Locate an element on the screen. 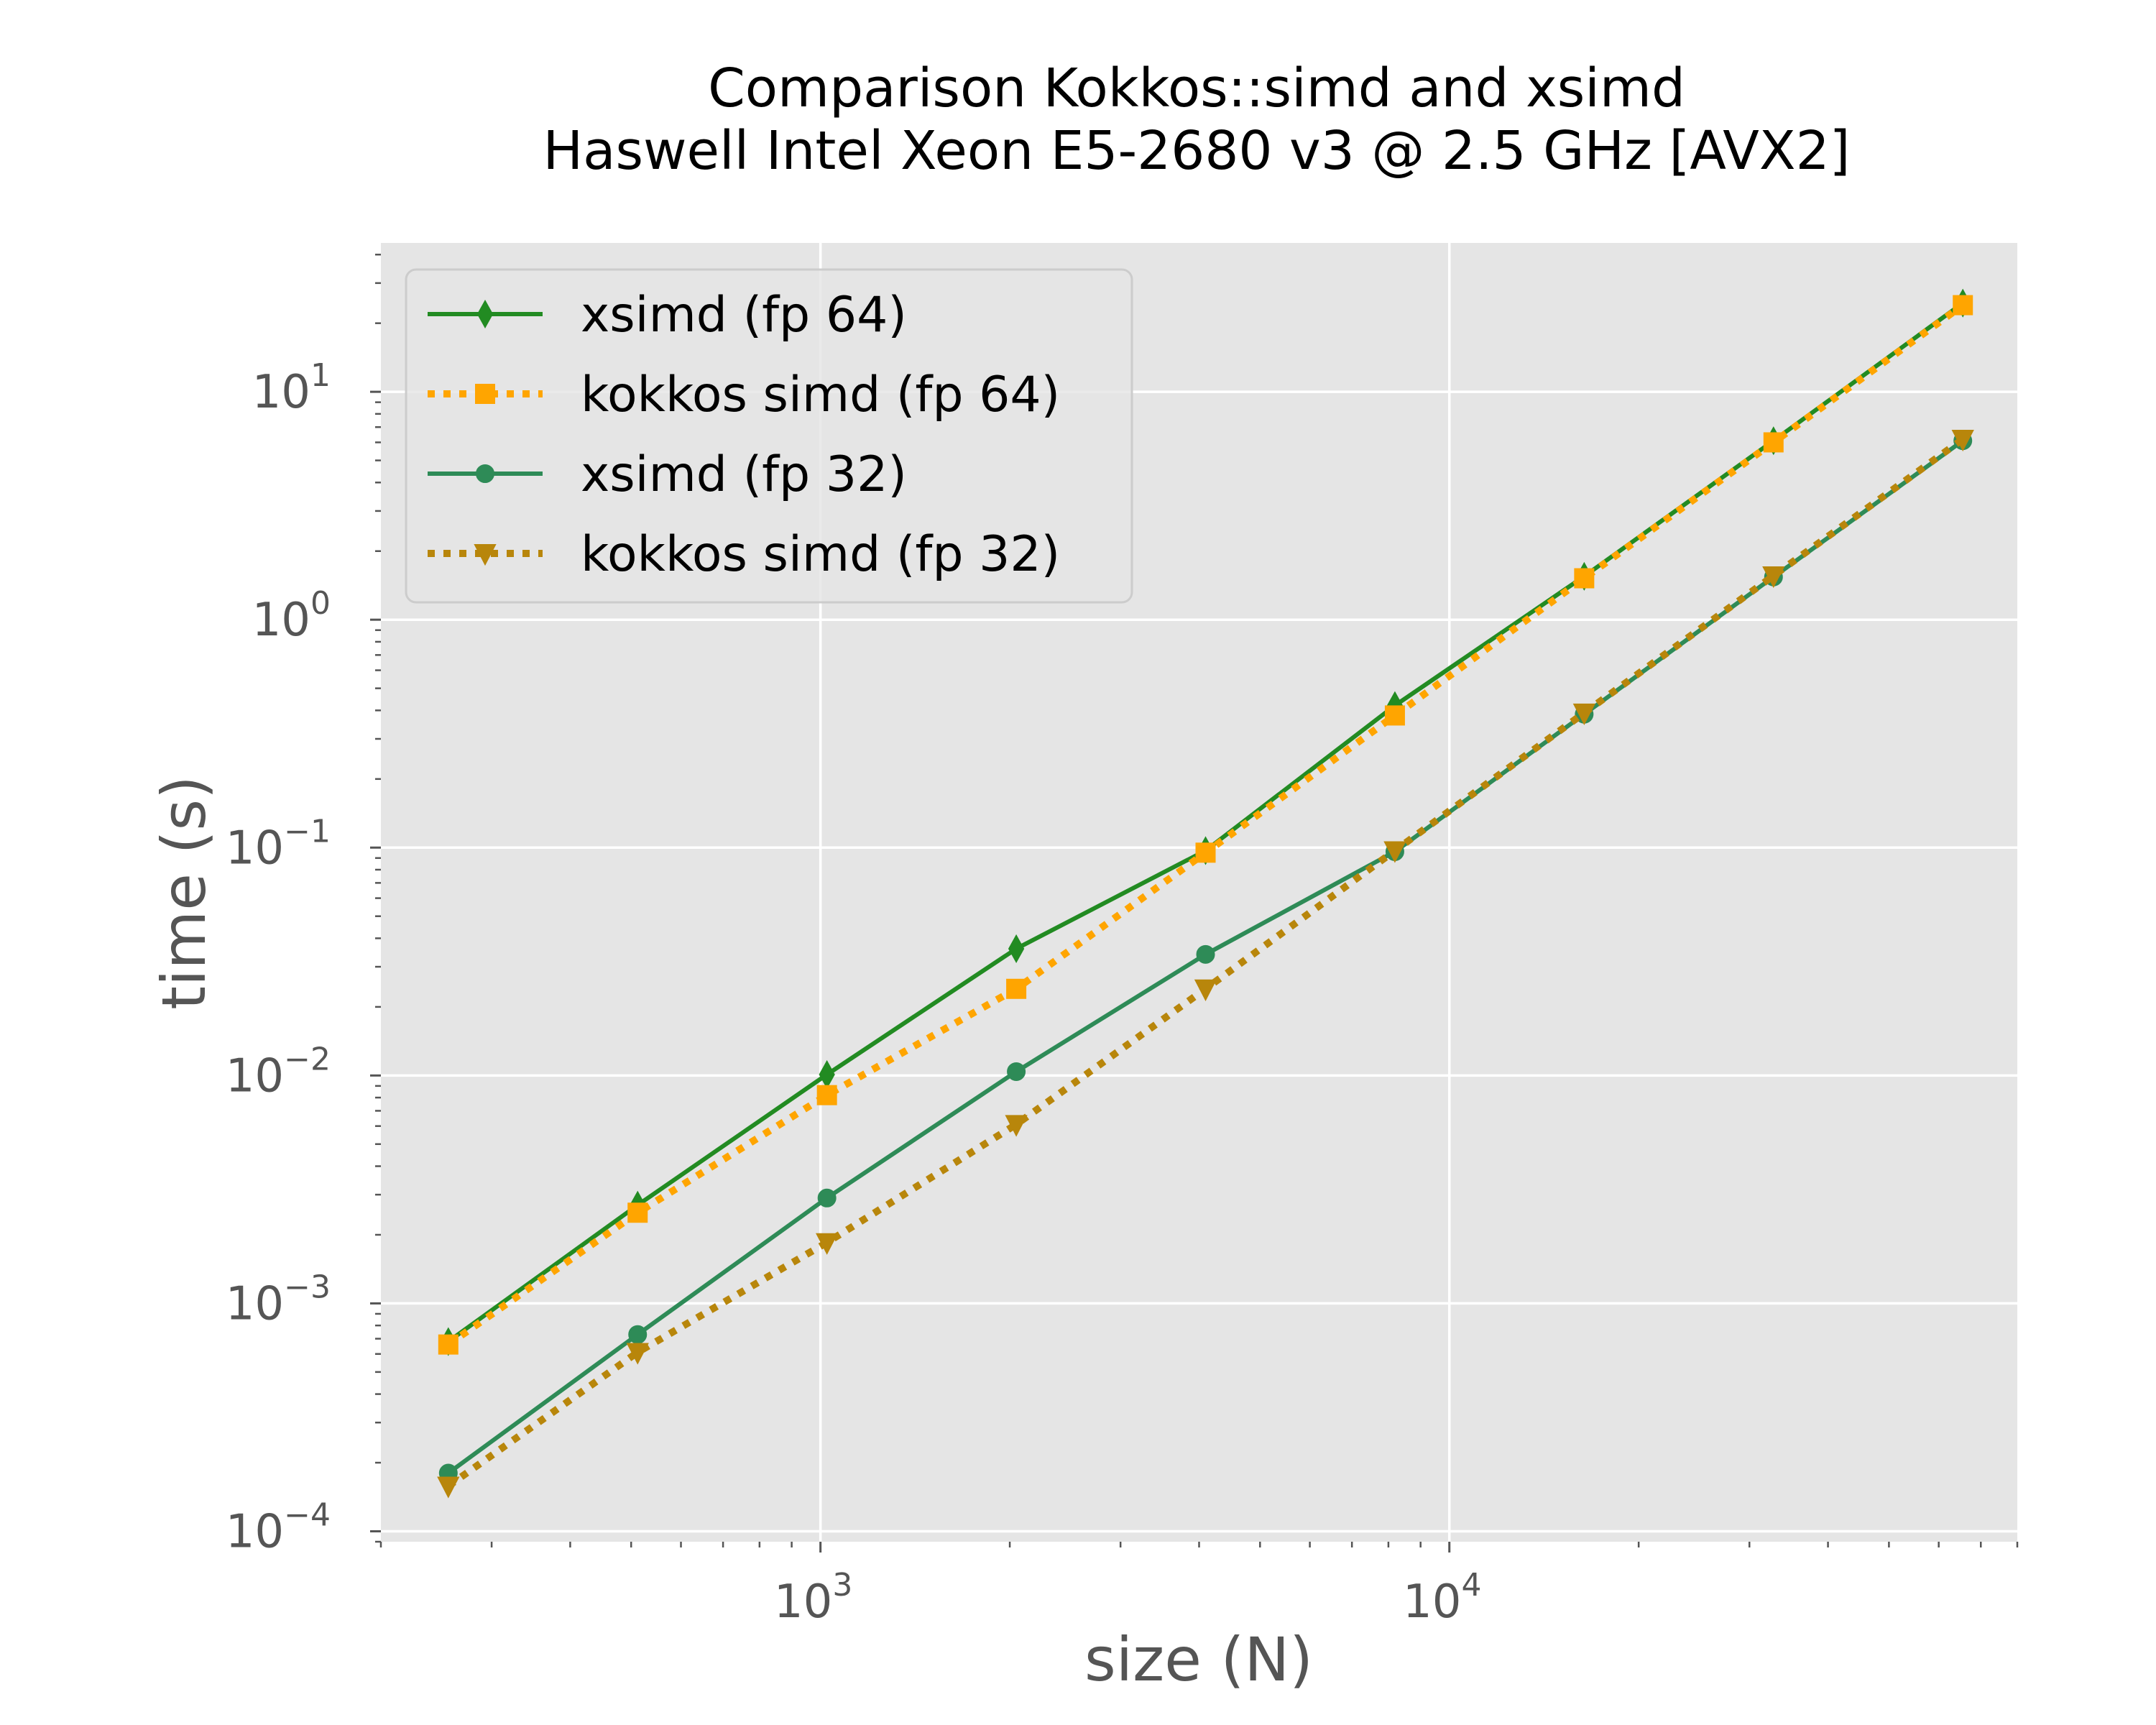  legend-item: kokkos simd (fp 32) is located at coordinates (744, 554).